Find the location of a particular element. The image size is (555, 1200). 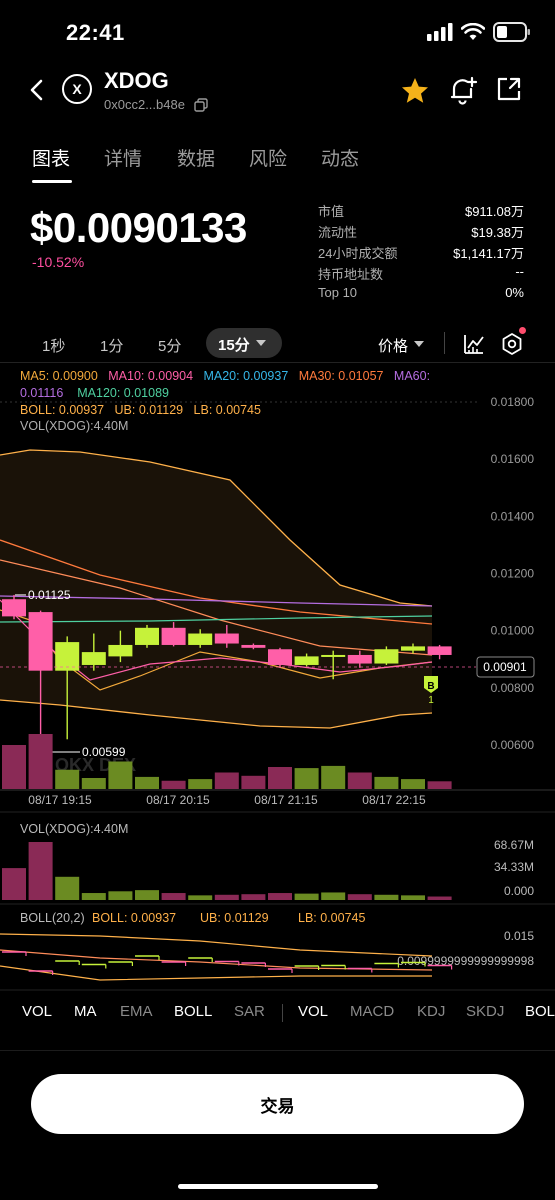

indicator-tab-macd: MACD is located at coordinates (372, 1011).